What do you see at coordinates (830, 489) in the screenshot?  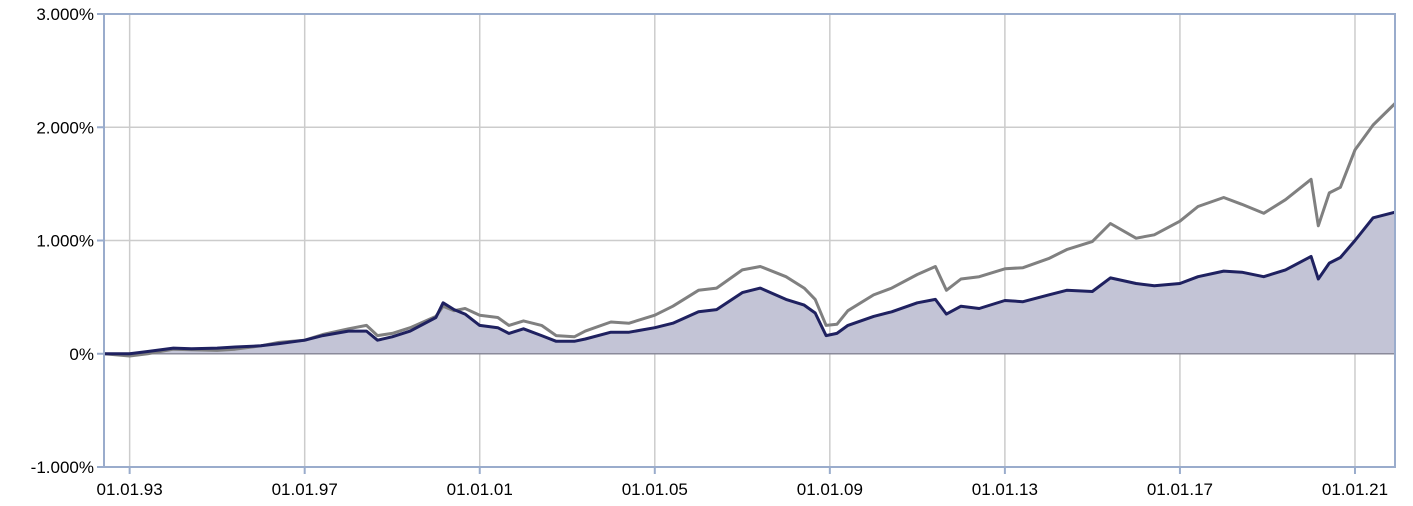 I see `x-tick-label: 01.01.09` at bounding box center [830, 489].